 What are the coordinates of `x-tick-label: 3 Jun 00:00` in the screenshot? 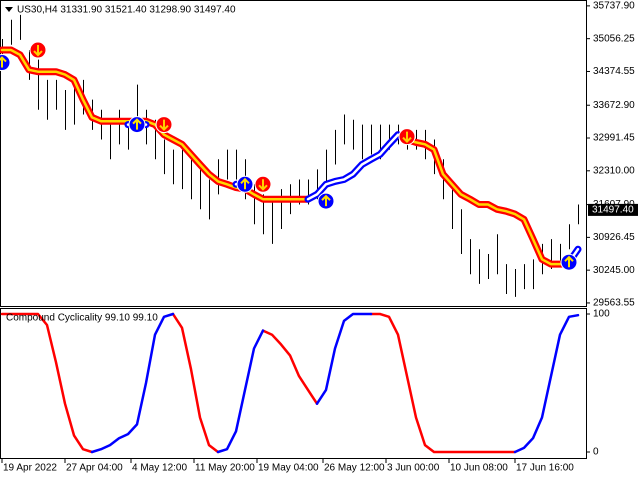 It's located at (413, 468).